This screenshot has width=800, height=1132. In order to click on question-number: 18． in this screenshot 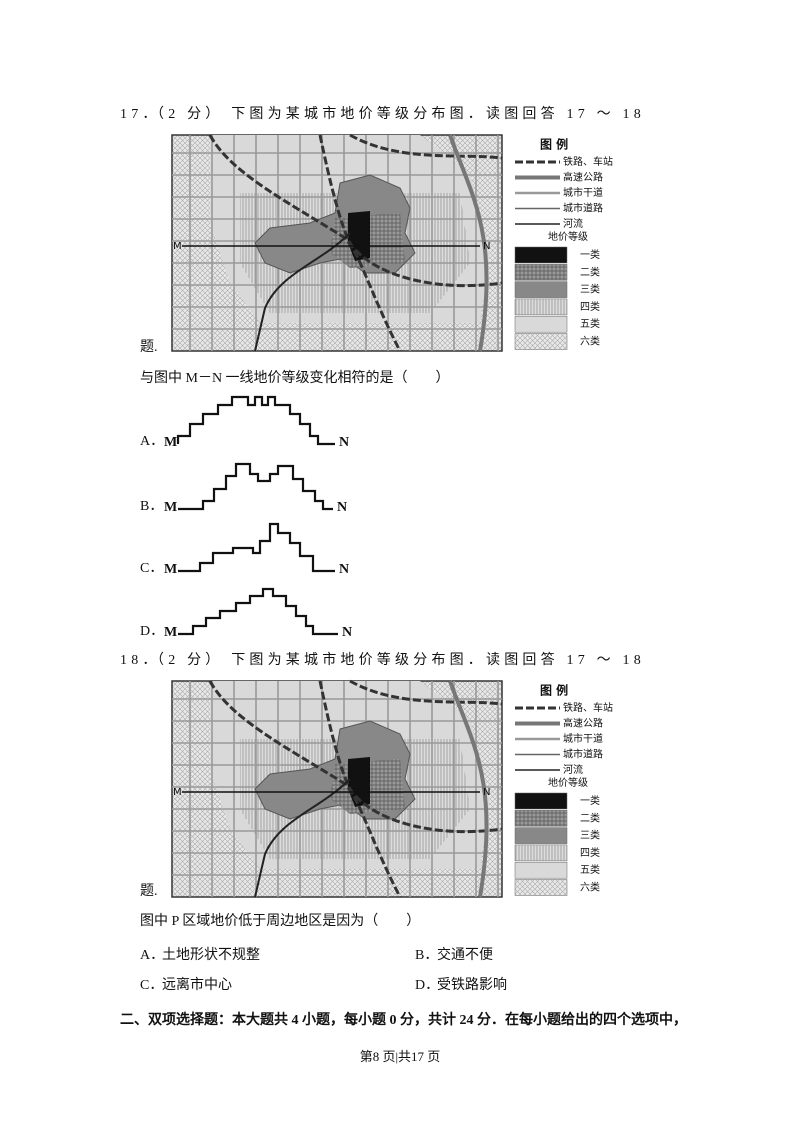, I will do `click(140, 660)`.